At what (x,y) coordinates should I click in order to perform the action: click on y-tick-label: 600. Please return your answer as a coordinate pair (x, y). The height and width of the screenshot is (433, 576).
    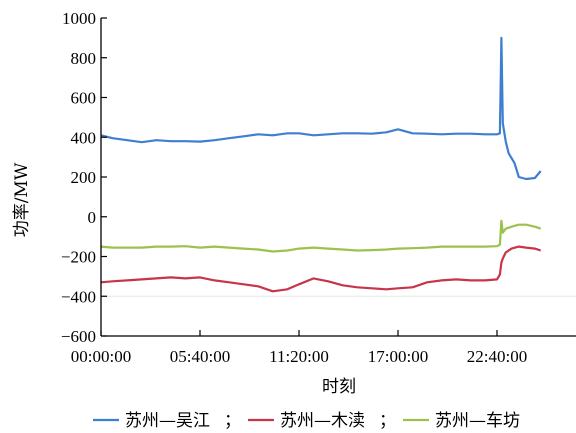
    Looking at the image, I should click on (84, 98).